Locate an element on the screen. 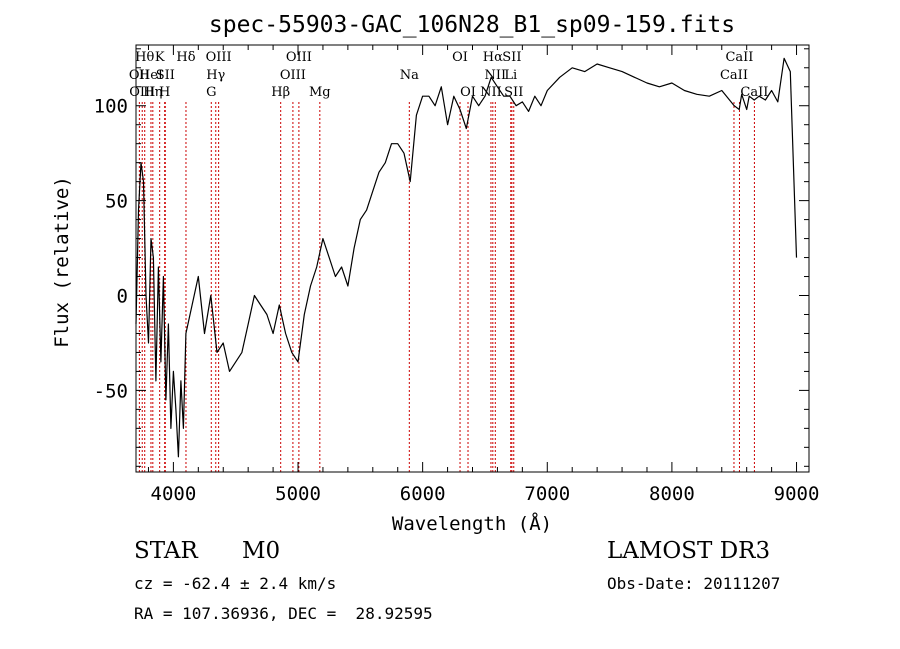 The width and height of the screenshot is (900, 649). x-tick-label: 4000 is located at coordinates (174, 494).